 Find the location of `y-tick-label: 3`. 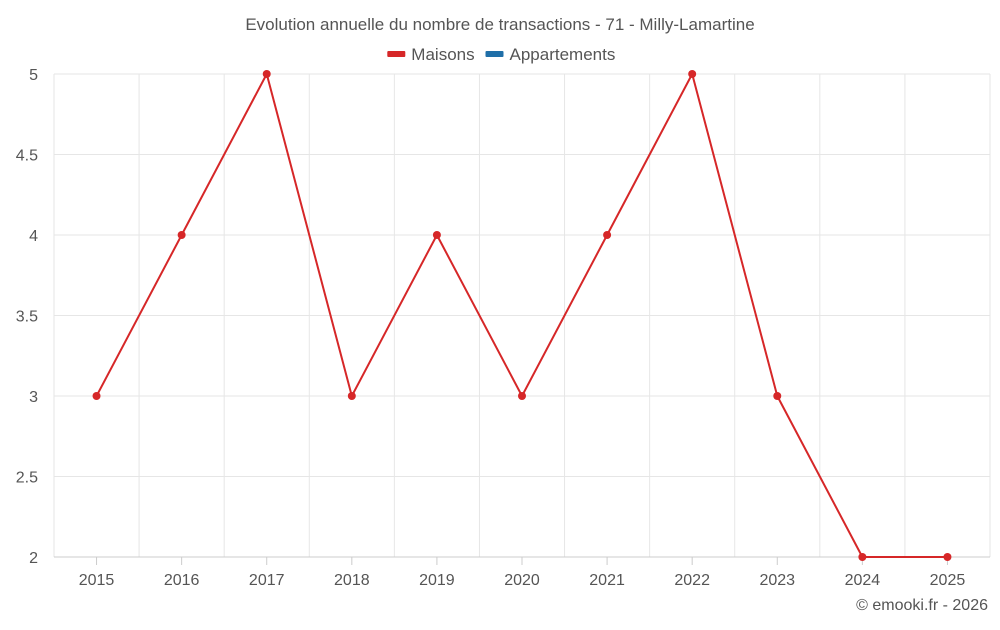

y-tick-label: 3 is located at coordinates (33, 397).